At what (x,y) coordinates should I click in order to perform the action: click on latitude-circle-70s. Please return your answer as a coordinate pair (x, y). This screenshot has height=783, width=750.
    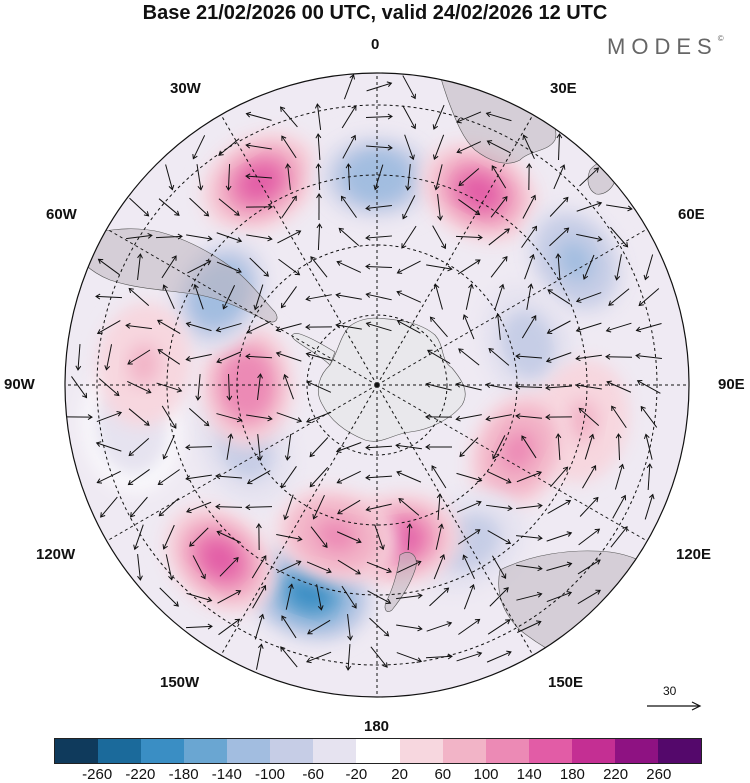
    Looking at the image, I should click on (377, 385).